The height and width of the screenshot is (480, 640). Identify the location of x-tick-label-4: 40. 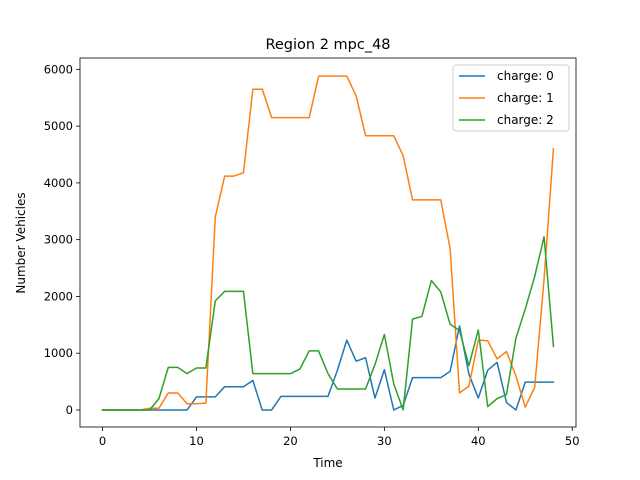
(478, 441).